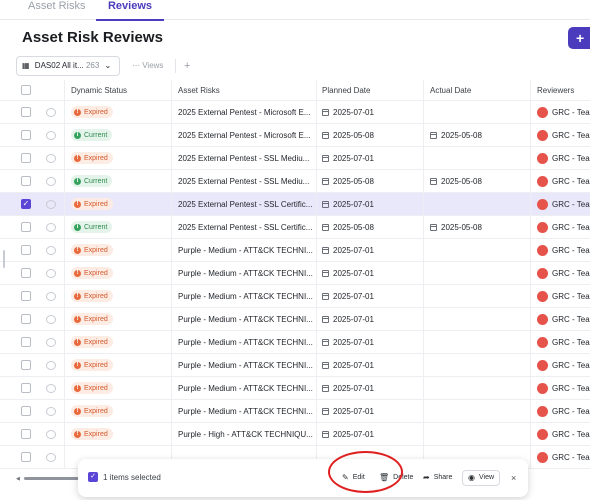 This screenshot has height=500, width=590. I want to click on column-header-actual-date: Actual Date, so click(451, 90).